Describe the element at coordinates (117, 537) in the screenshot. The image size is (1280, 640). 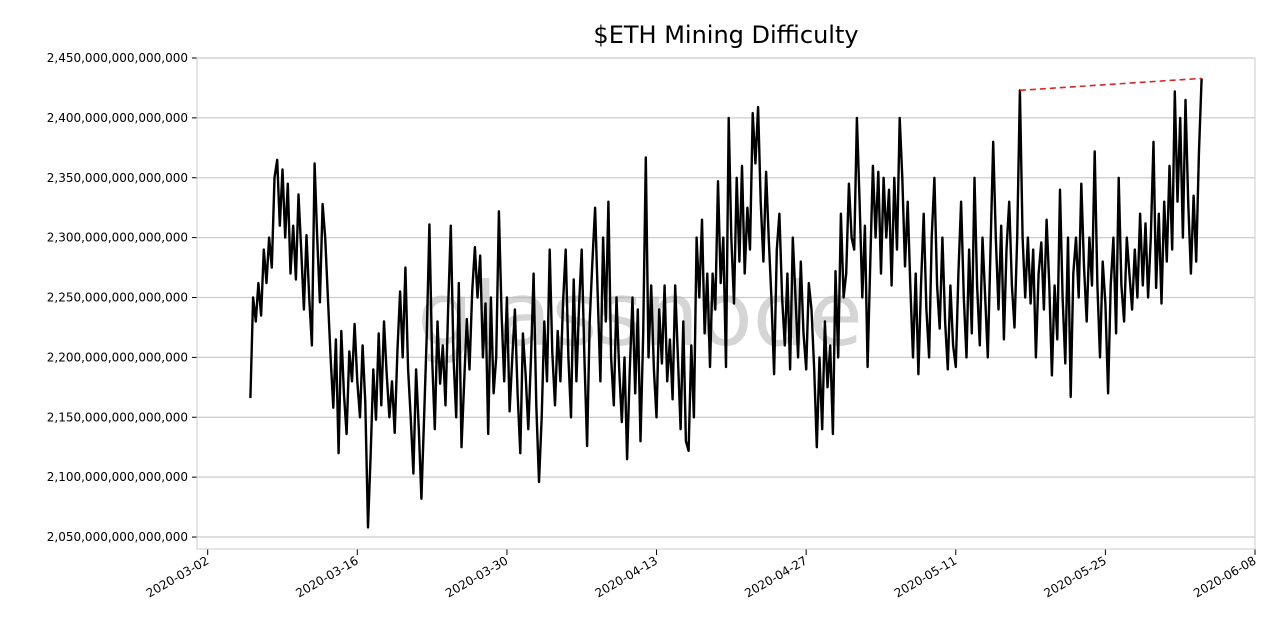
I see `y-tick-label: 2,050,000,000,000,000` at that location.